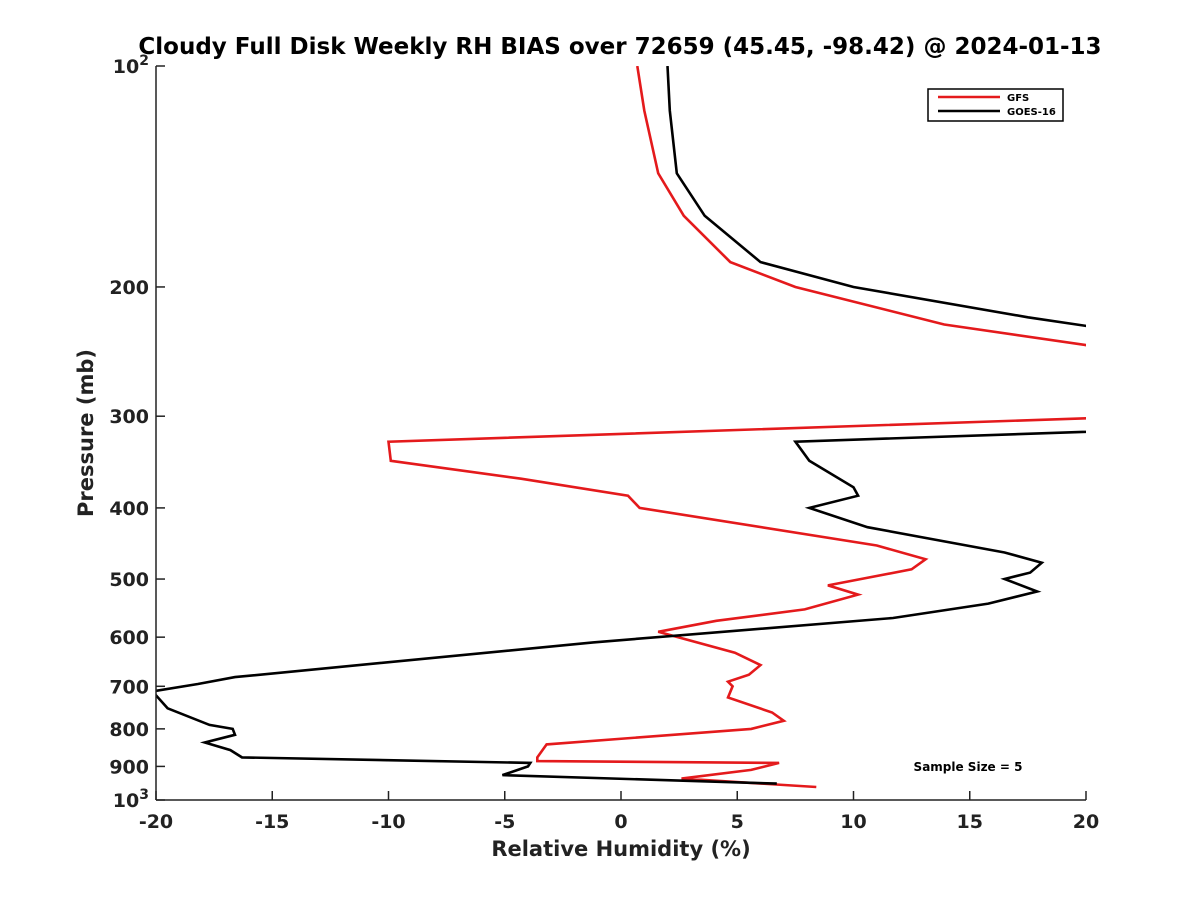 This screenshot has height=900, width=1200. I want to click on x-tick-label: 10, so click(853, 822).